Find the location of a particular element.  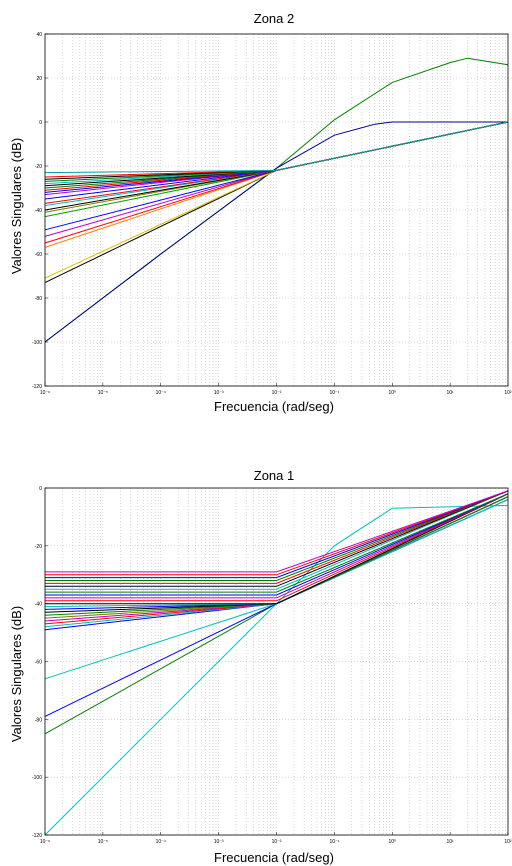

y-tick-label: 40 is located at coordinates (39, 35).